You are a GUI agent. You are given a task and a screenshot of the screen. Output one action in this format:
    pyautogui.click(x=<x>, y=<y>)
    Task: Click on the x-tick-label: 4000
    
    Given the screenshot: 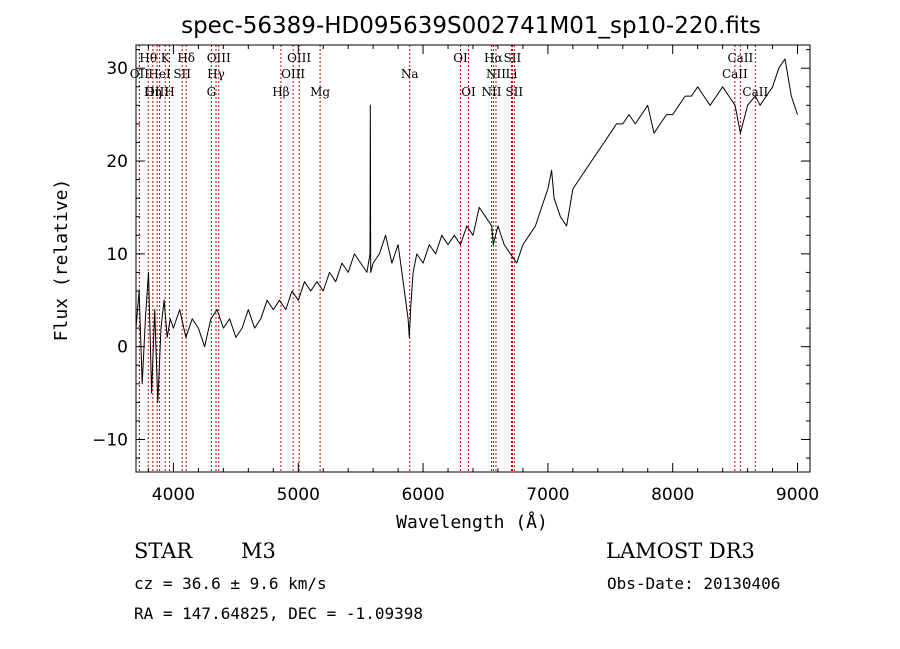 What is the action you would take?
    pyautogui.click(x=173, y=495)
    